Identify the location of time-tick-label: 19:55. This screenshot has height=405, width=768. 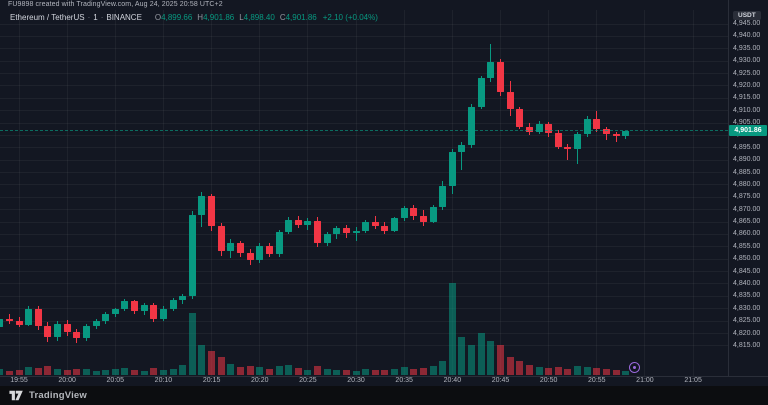
(19, 380).